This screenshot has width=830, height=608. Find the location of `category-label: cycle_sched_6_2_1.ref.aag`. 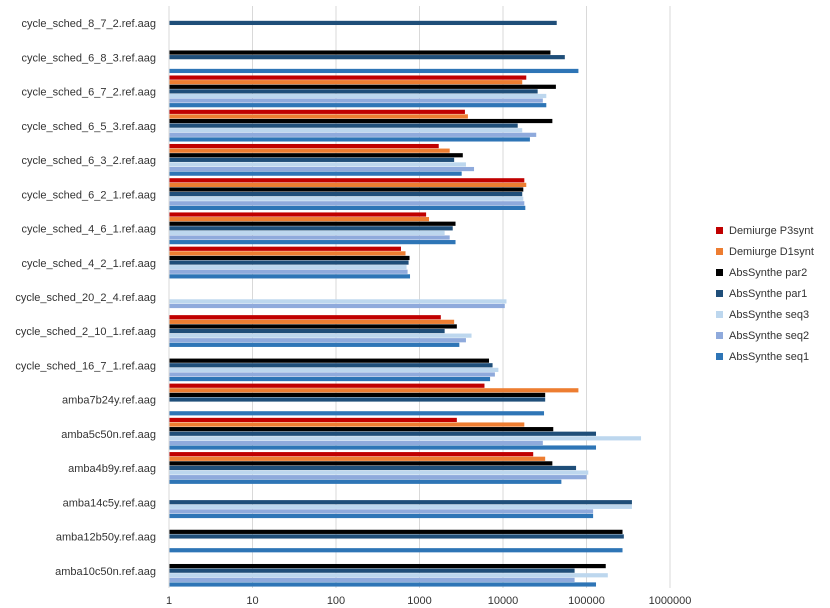

category-label: cycle_sched_6_2_1.ref.aag is located at coordinates (88, 195).